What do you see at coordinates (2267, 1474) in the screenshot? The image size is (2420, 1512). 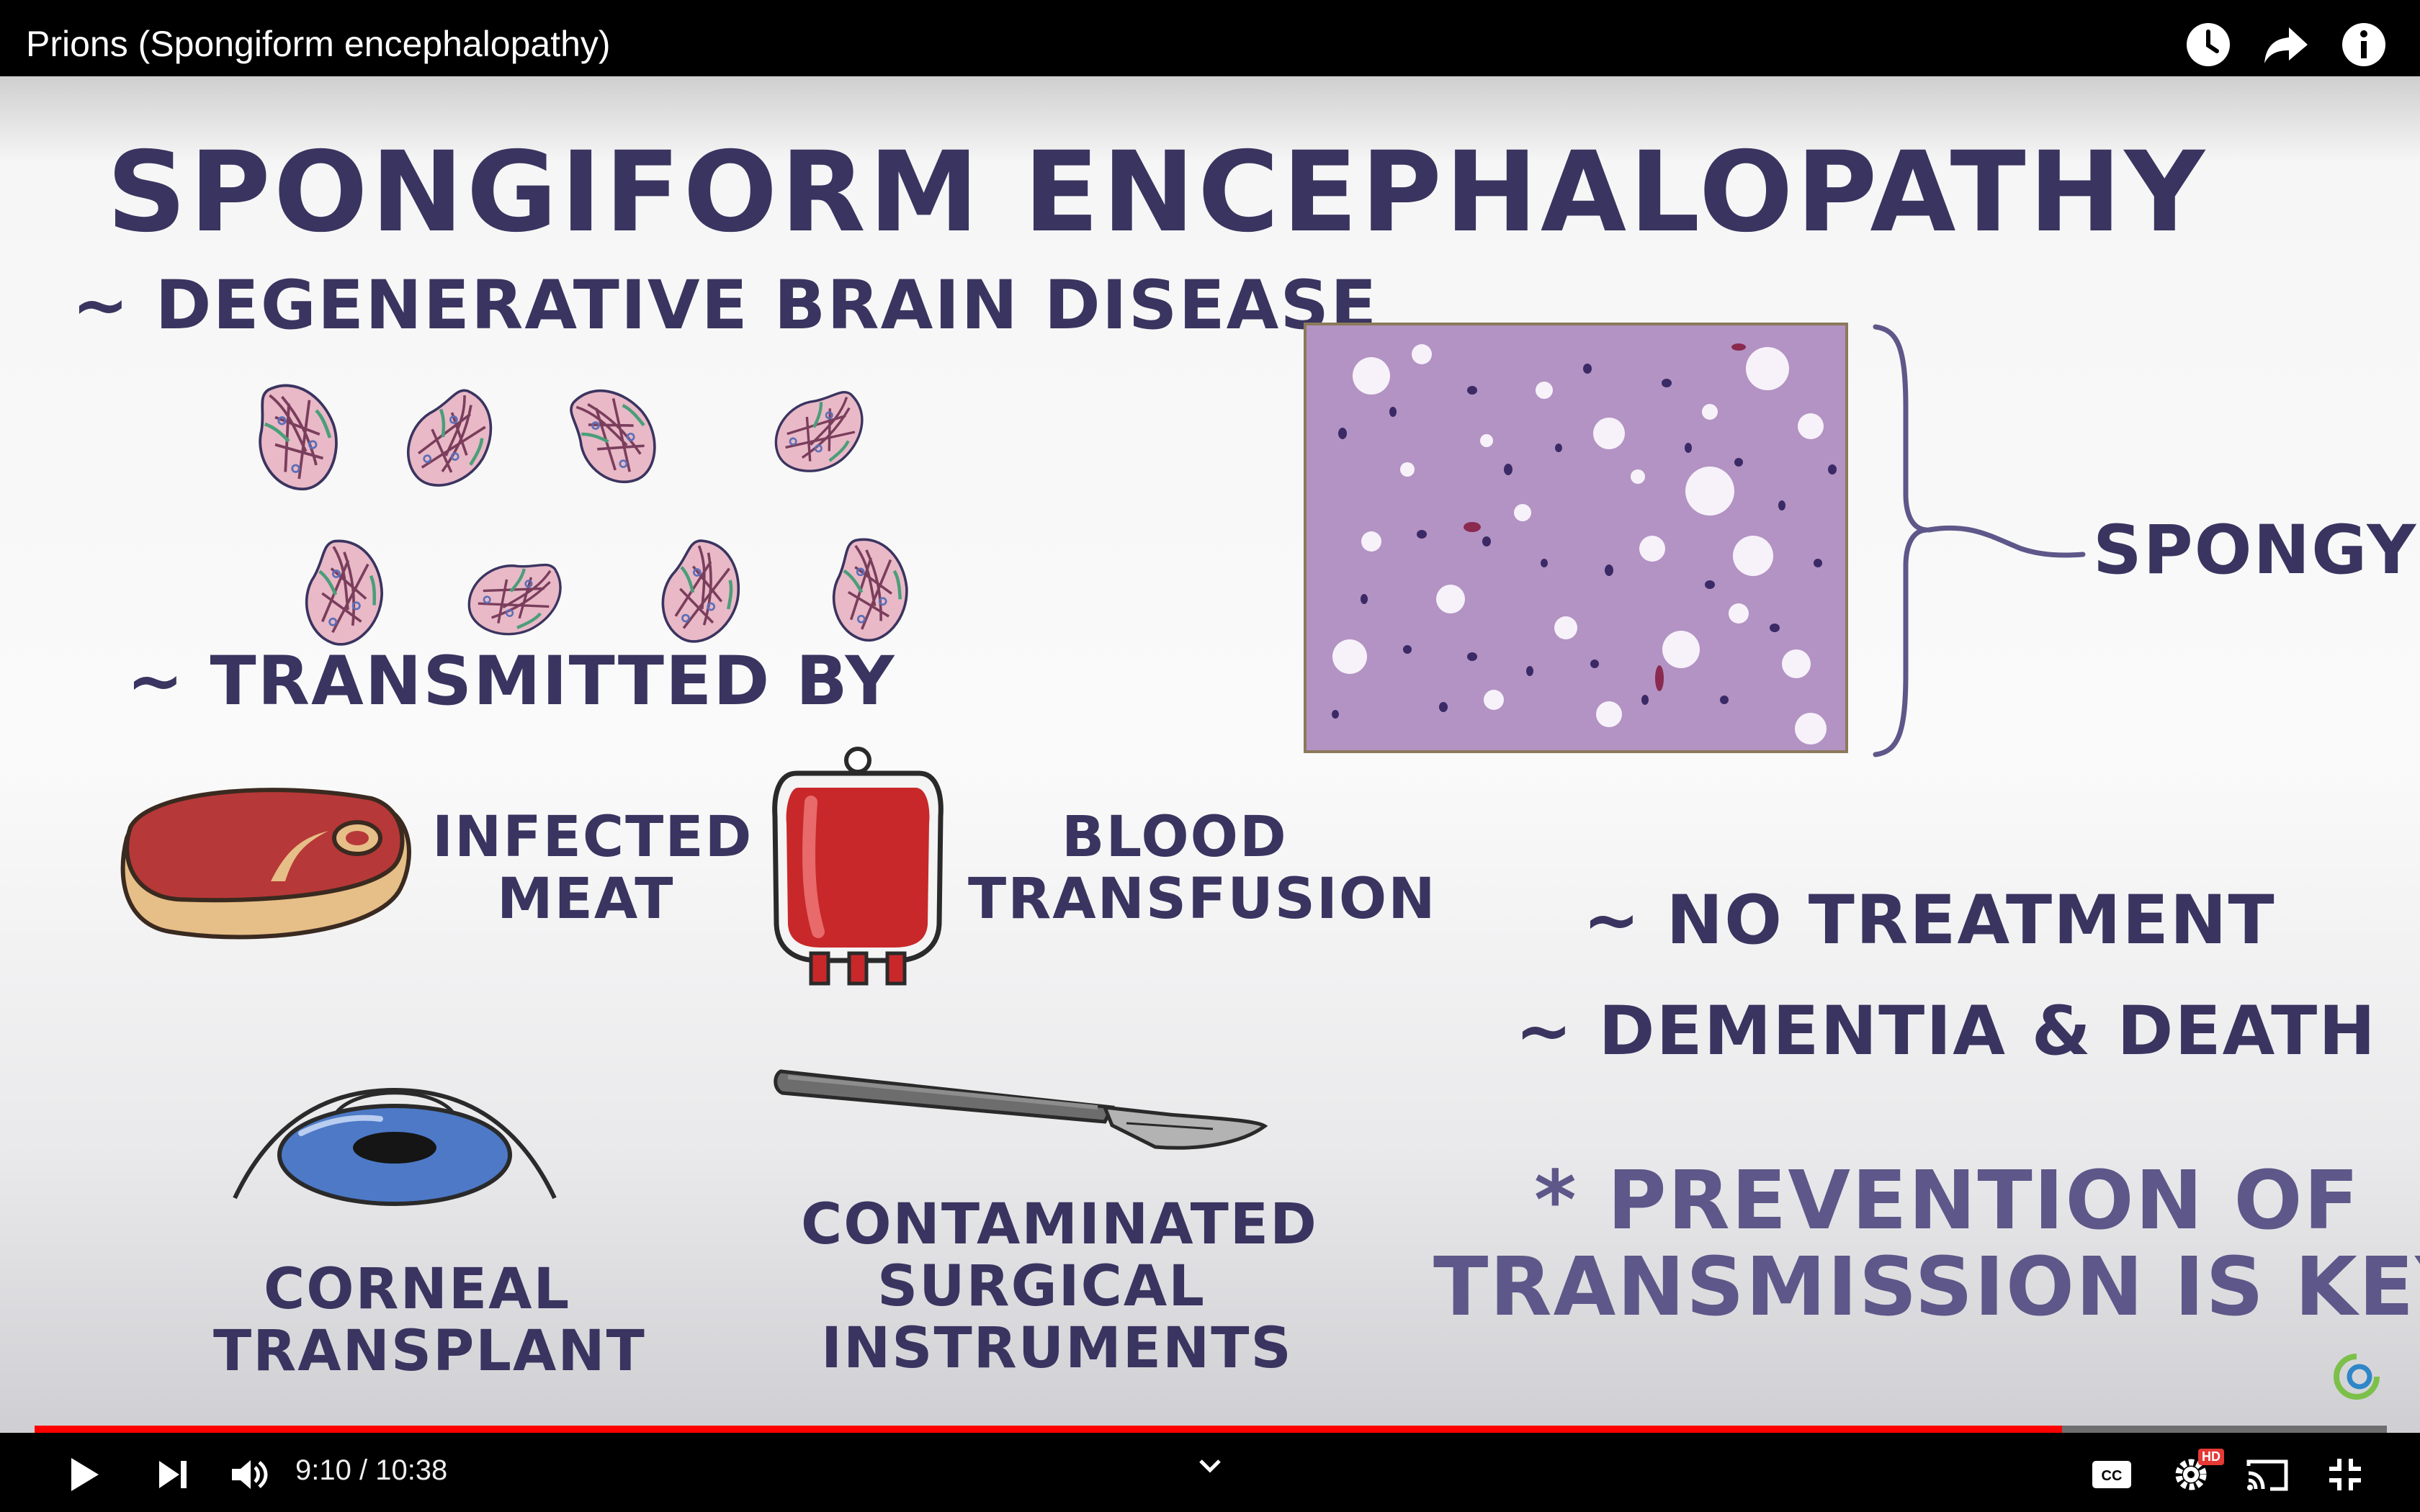 I see `cast-icon` at bounding box center [2267, 1474].